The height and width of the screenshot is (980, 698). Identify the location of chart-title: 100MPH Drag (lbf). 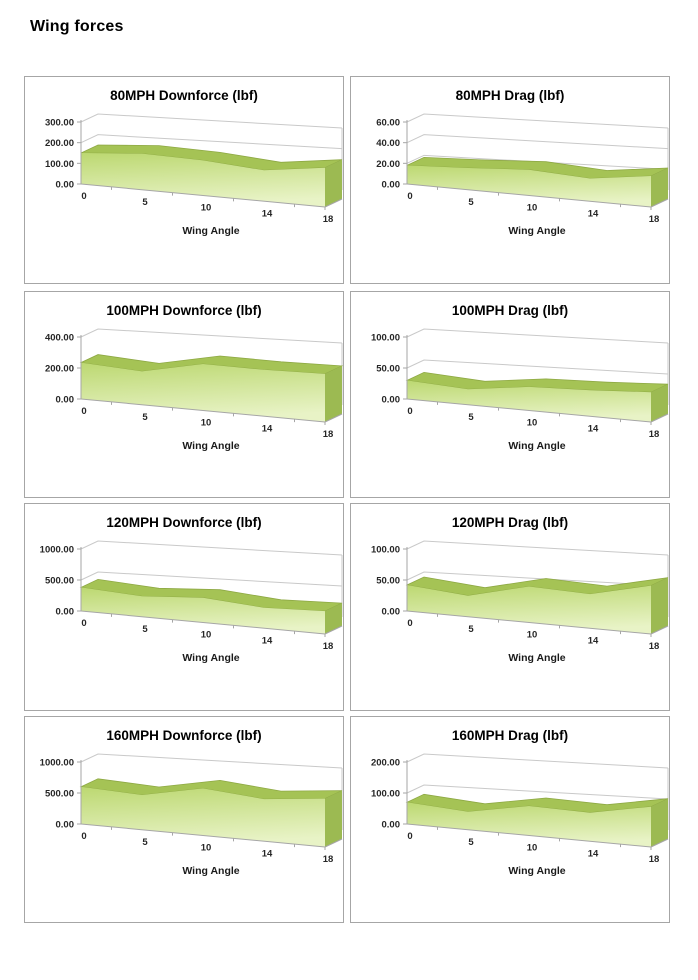
(510, 310).